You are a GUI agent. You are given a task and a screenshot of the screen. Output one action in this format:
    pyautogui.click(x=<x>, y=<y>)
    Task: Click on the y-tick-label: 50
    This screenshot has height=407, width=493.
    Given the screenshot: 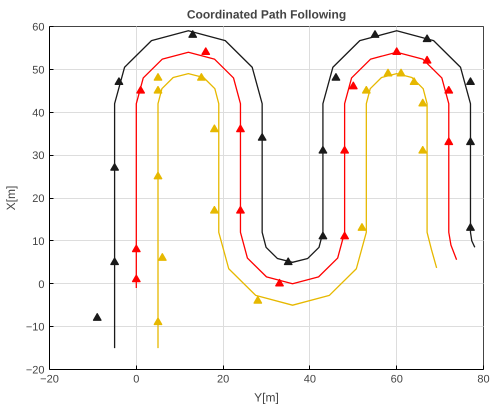 What is the action you would take?
    pyautogui.click(x=38, y=70)
    